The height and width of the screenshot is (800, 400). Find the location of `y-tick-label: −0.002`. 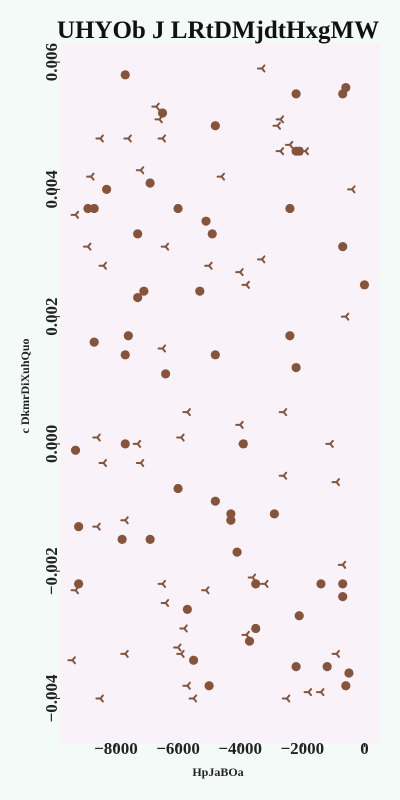

y-tick-label: −0.002 is located at coordinates (51, 571).